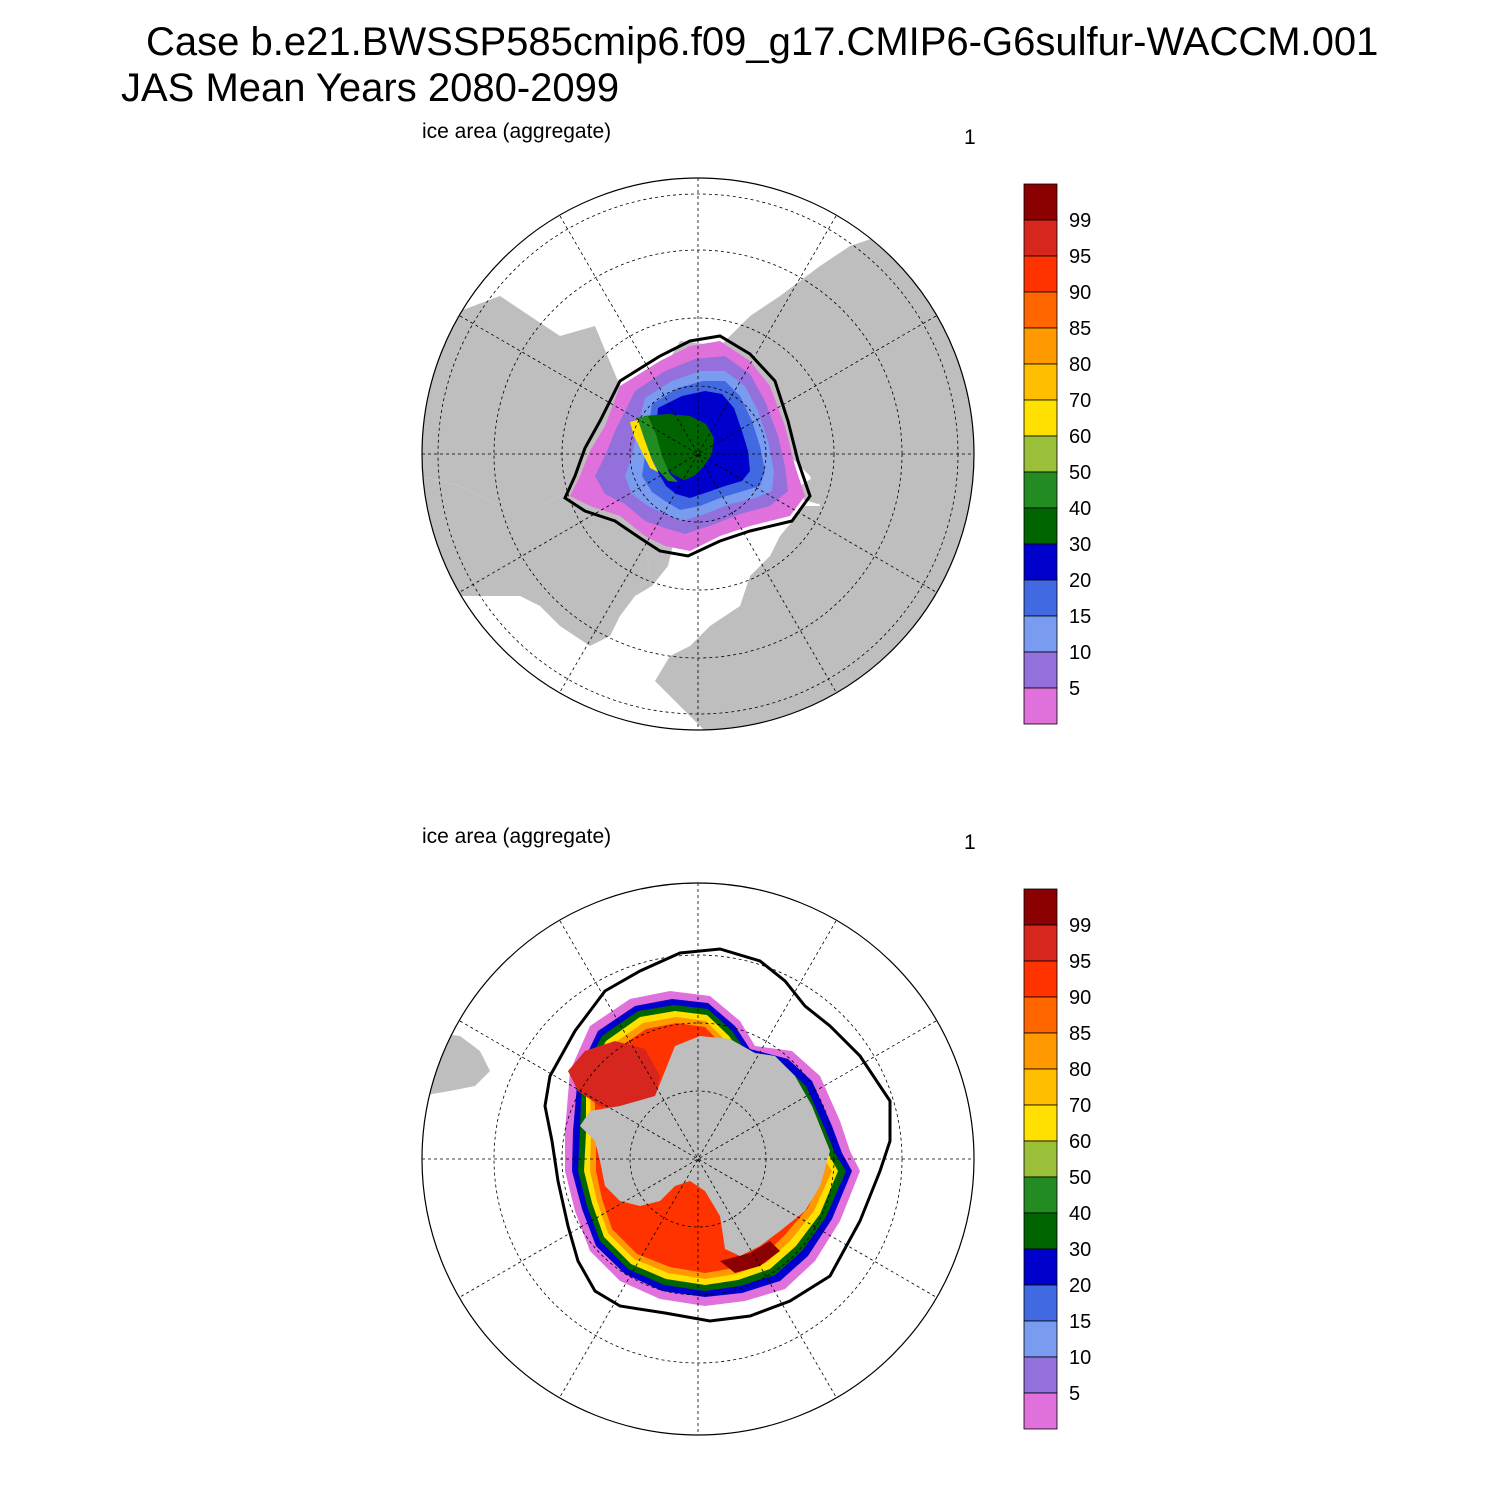  What do you see at coordinates (1080, 473) in the screenshot?
I see `colorbar-north-label: 50` at bounding box center [1080, 473].